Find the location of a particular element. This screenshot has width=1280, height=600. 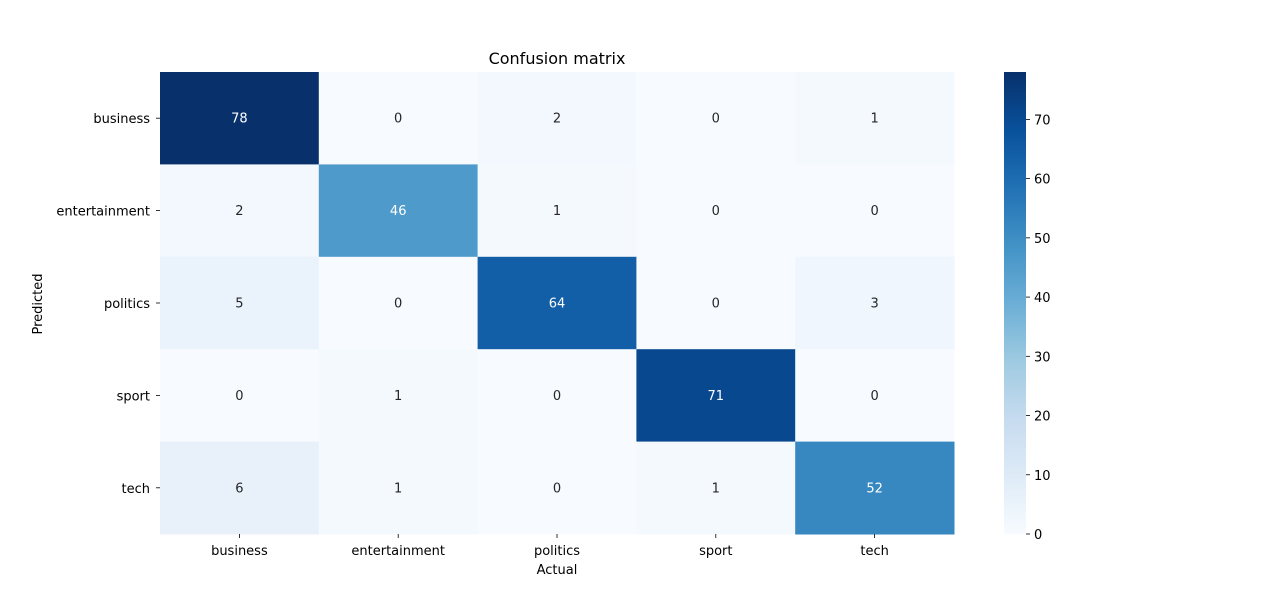

x-tick-label: tech is located at coordinates (874, 551).